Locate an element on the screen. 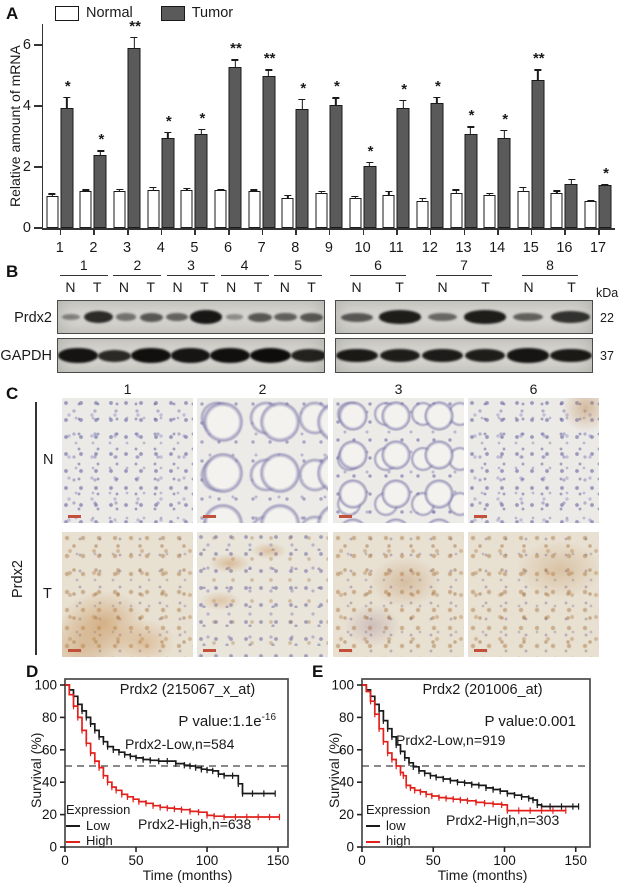  category-label: 15 is located at coordinates (530, 248).